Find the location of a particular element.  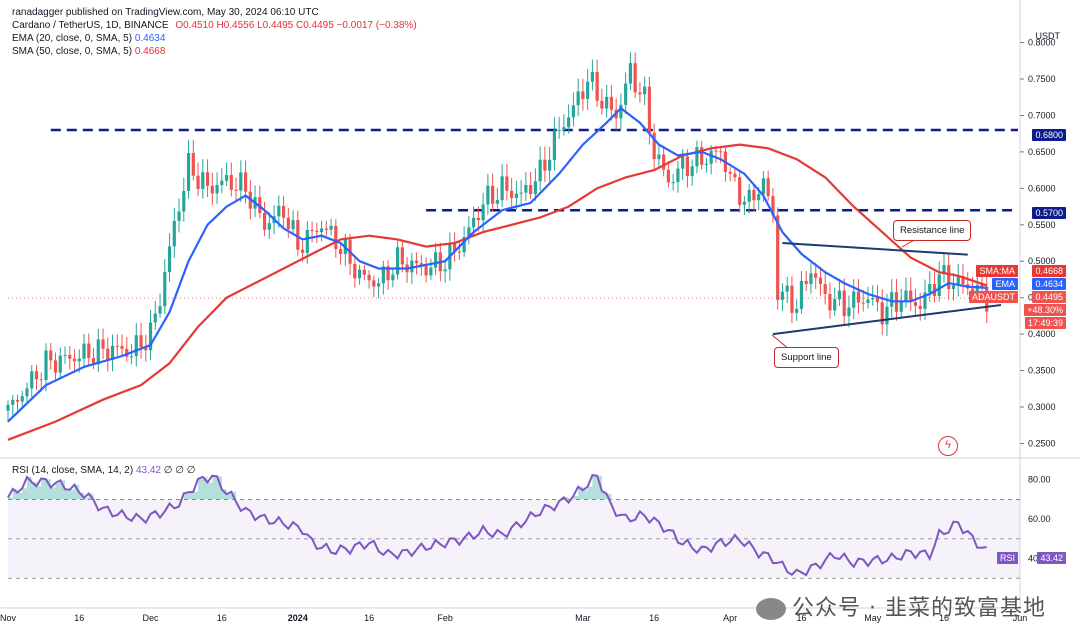

wechat-icon is located at coordinates (771, 609).